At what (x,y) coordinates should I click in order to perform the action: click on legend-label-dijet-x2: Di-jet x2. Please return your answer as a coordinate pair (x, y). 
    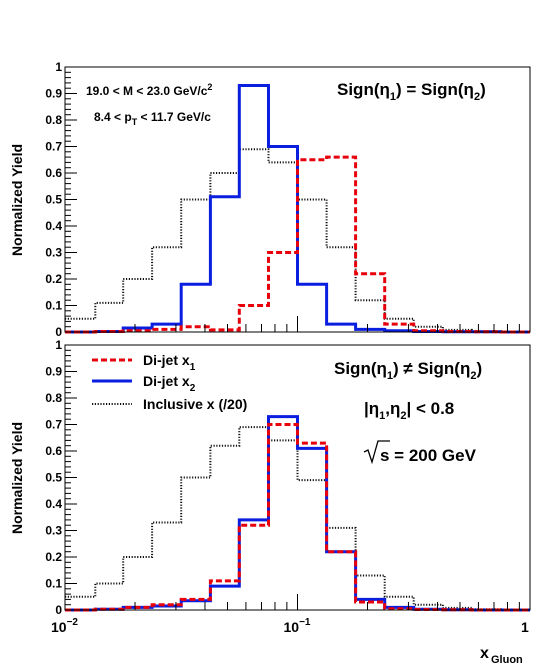
    Looking at the image, I should click on (169, 383).